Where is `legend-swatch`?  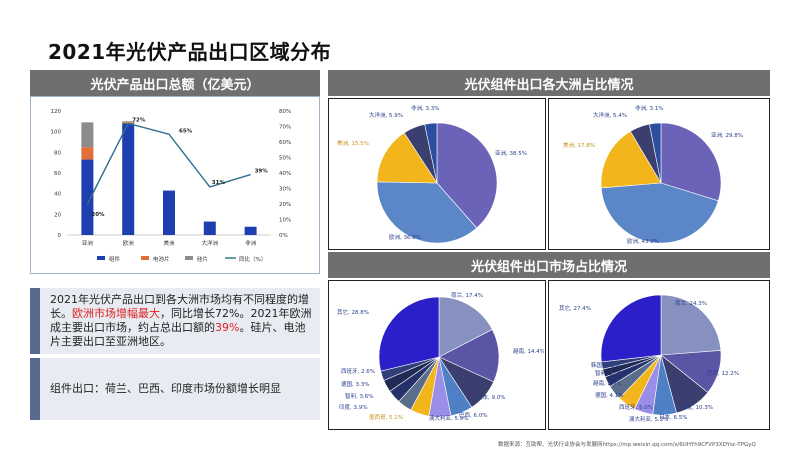
legend-swatch is located at coordinates (189, 258).